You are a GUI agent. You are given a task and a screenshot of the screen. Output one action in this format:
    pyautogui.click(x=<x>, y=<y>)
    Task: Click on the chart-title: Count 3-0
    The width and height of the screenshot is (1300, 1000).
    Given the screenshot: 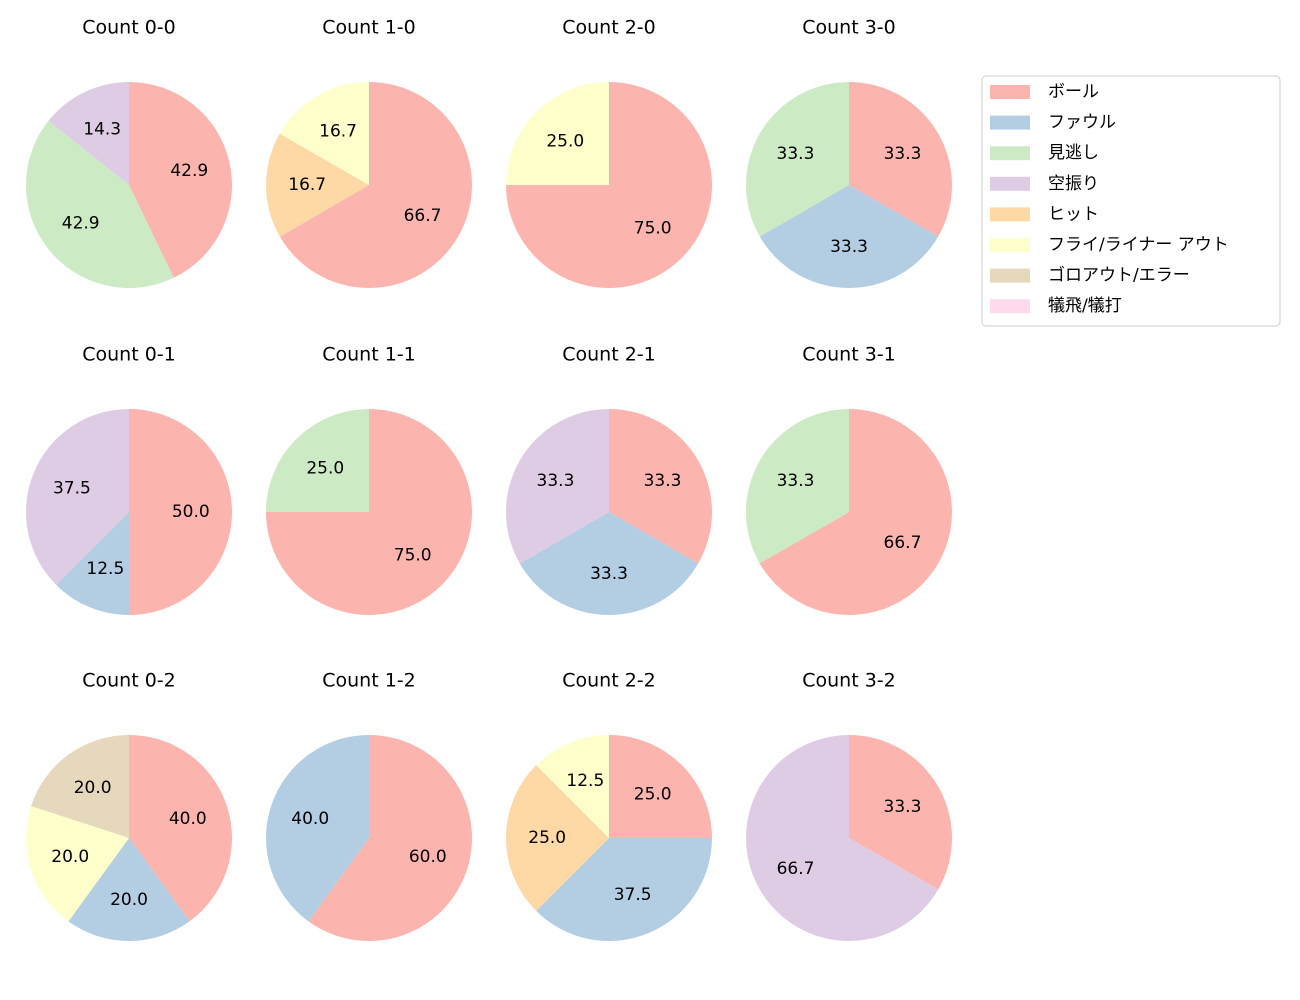 What is the action you would take?
    pyautogui.click(x=849, y=28)
    